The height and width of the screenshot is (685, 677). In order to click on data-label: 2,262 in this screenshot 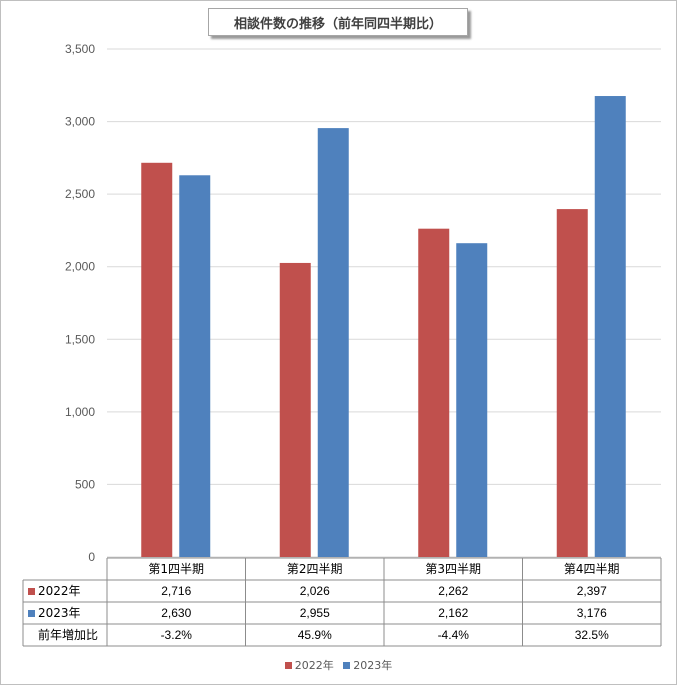, I will do `click(453, 591)`.